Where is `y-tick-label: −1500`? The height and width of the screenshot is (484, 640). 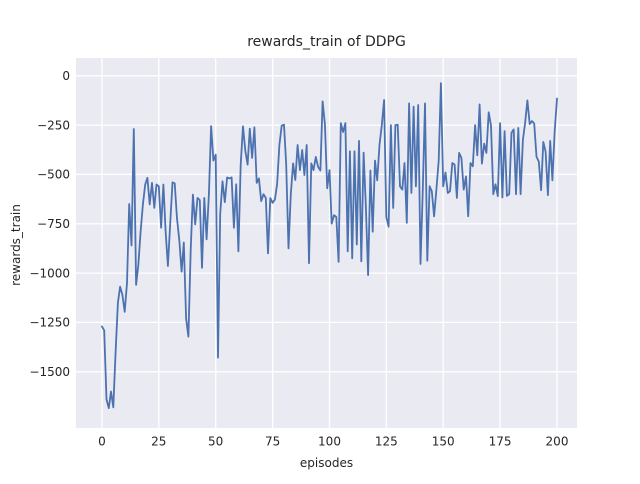
y-tick-label: −1500 is located at coordinates (49, 372).